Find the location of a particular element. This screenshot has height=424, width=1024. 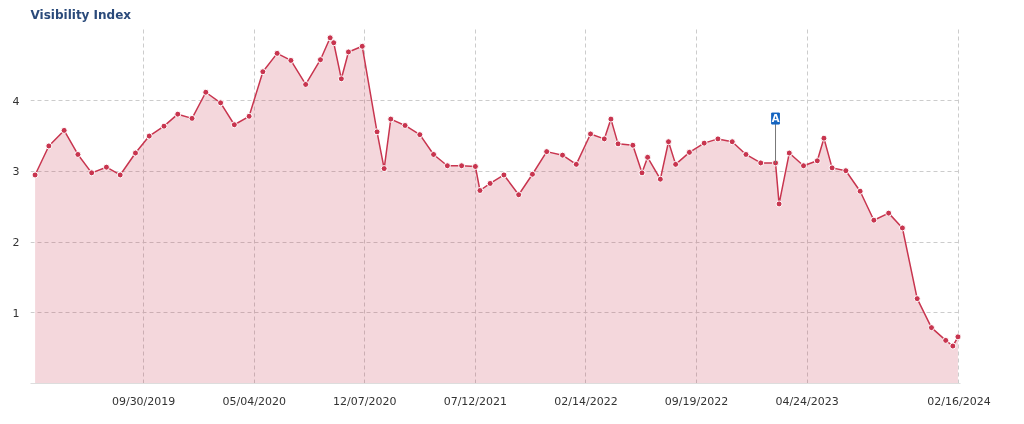

x-tick-label: 12/07/2020 is located at coordinates (365, 401).